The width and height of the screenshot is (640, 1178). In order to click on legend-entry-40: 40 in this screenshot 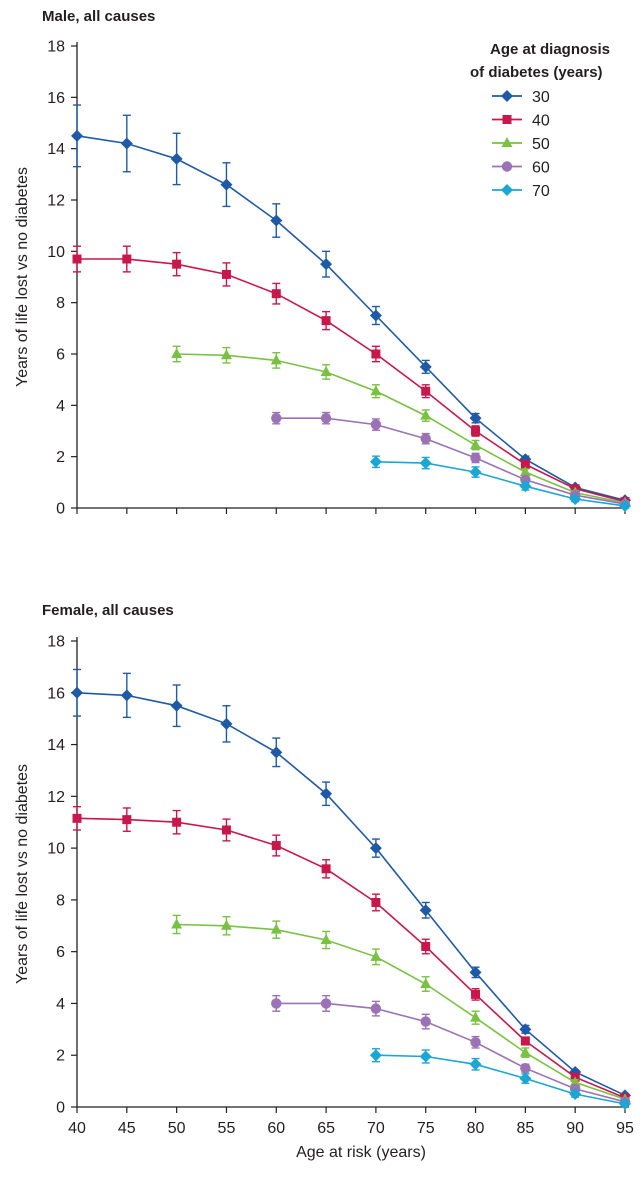, I will do `click(521, 121)`.